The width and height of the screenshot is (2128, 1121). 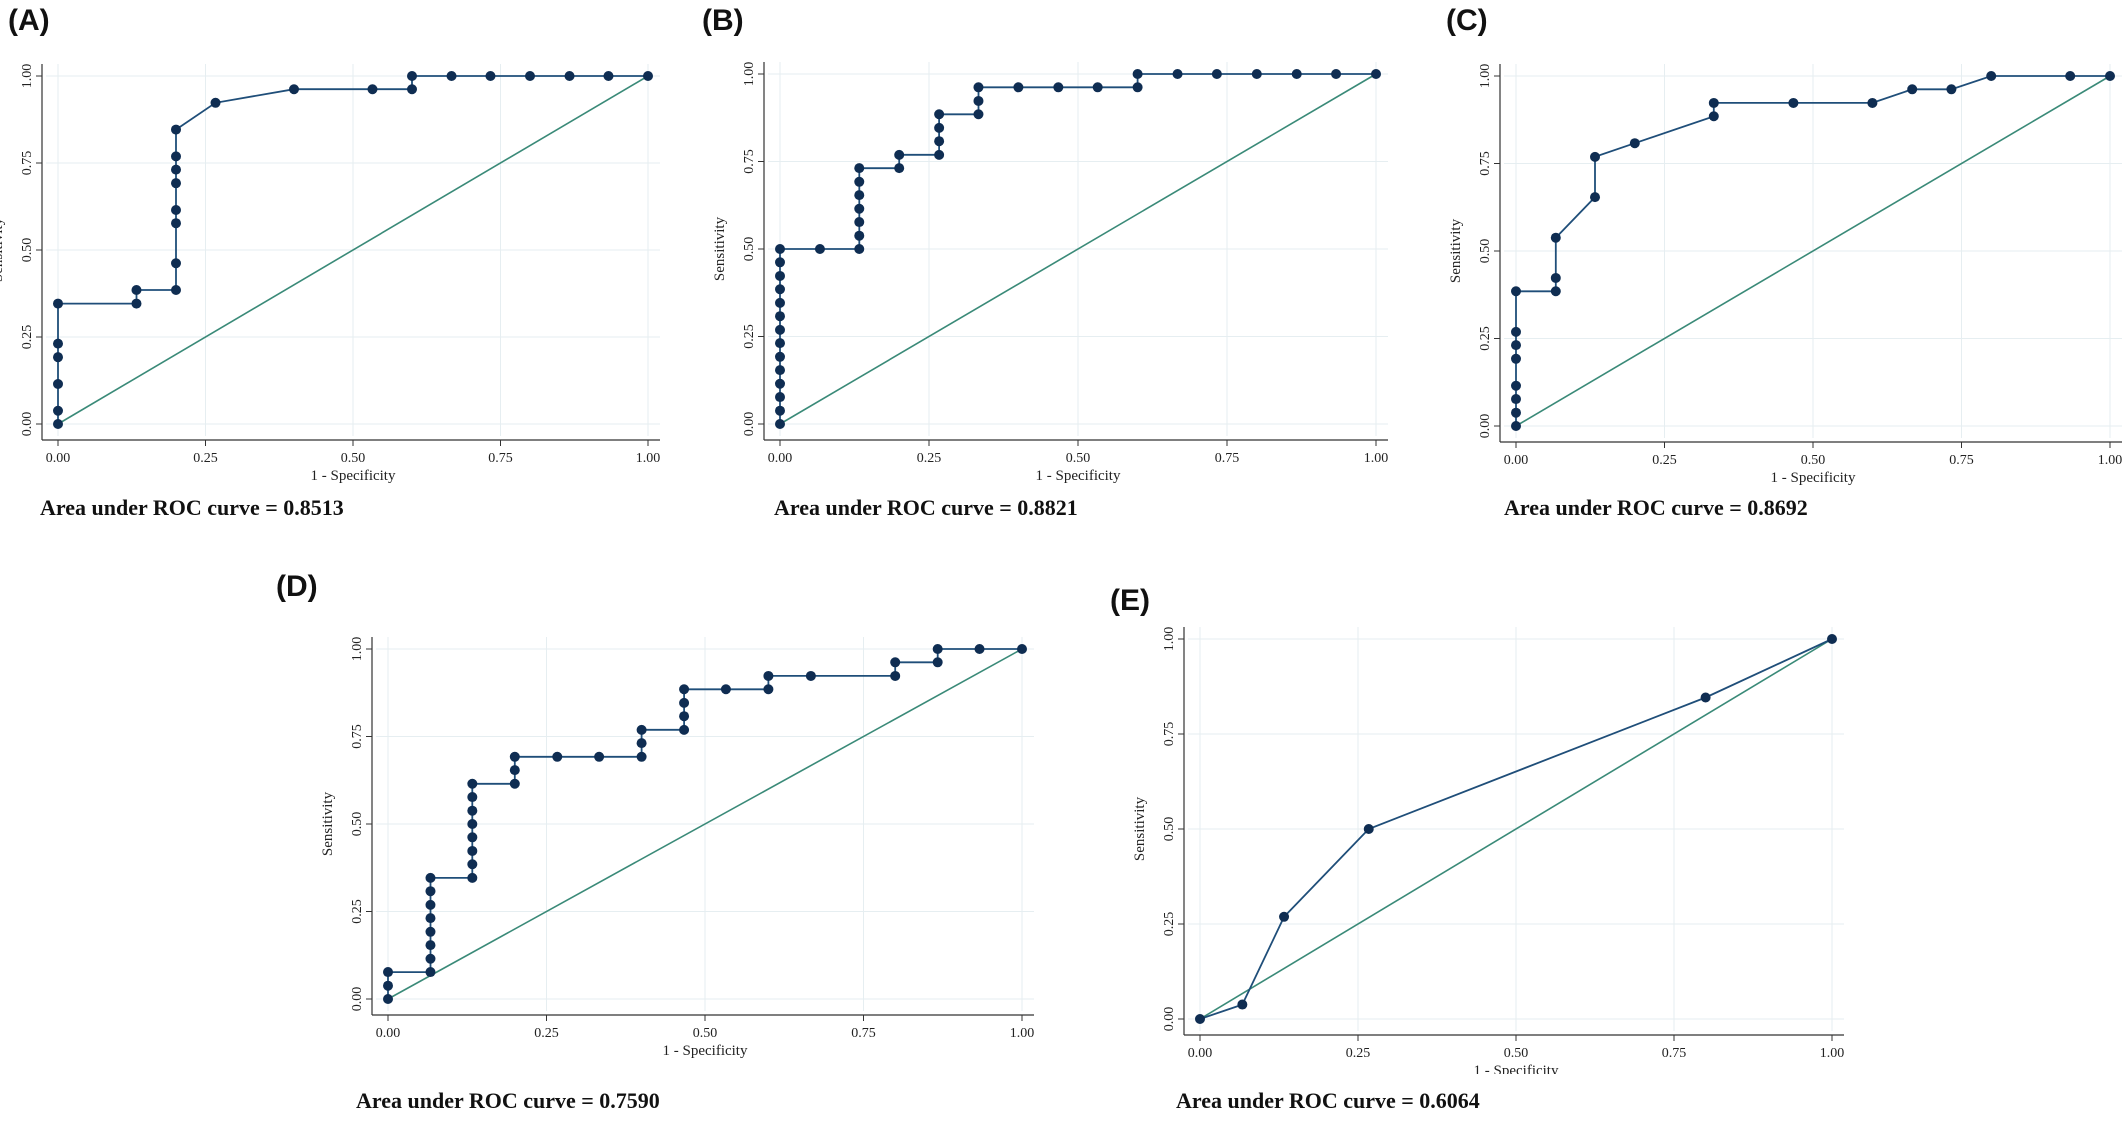 What do you see at coordinates (926, 507) in the screenshot?
I see `auc-label: Area under ROC curve = 0.8821` at bounding box center [926, 507].